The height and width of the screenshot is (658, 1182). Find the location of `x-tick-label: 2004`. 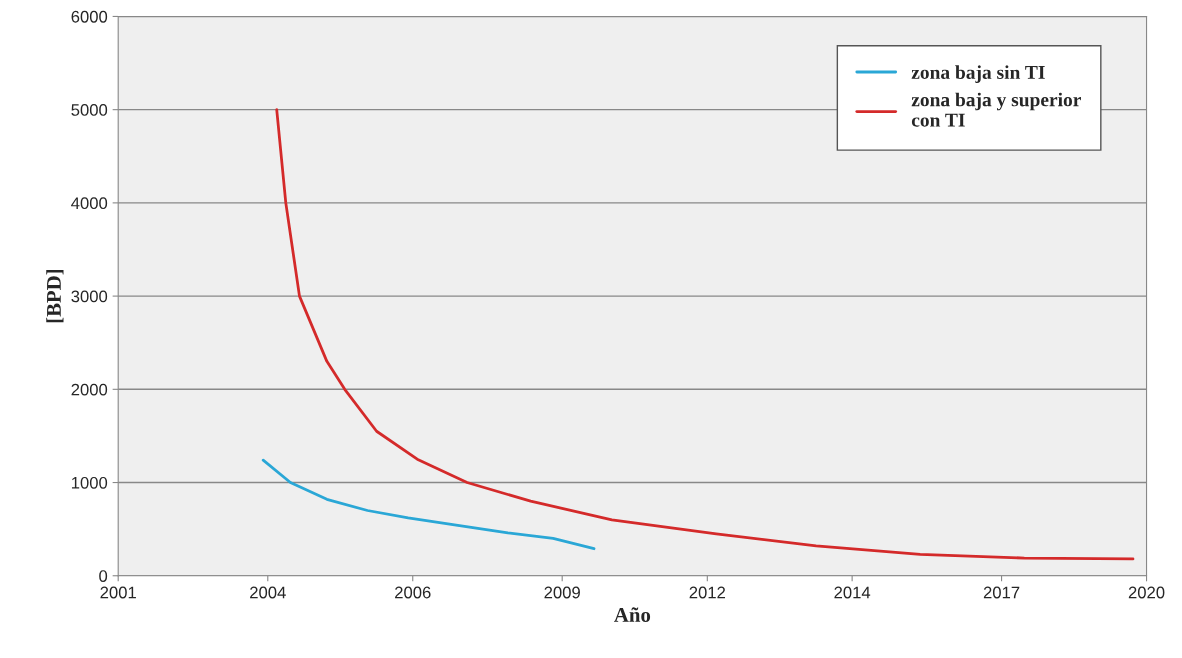

x-tick-label: 2004 is located at coordinates (268, 592).